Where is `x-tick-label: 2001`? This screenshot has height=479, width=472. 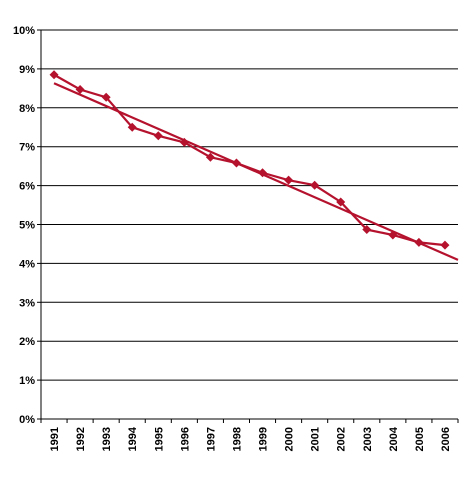
x-tick-label: 2001 is located at coordinates (316, 439).